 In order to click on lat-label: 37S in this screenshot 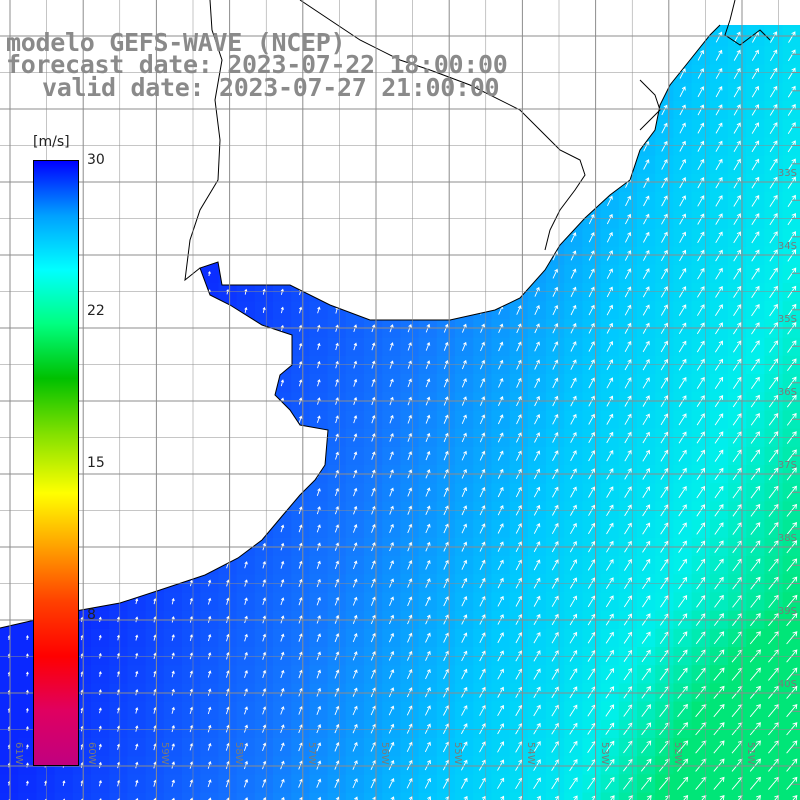, I will do `click(787, 465)`.